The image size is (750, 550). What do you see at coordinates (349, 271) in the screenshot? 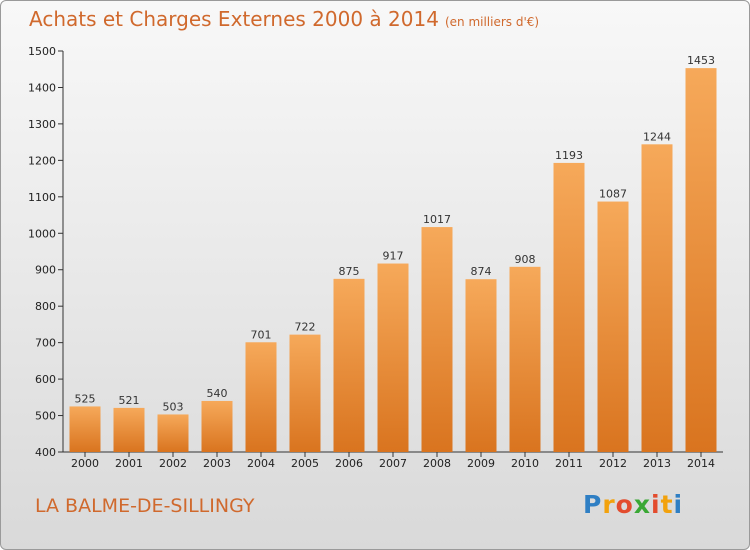
I see `data-label-2006: 875` at bounding box center [349, 271].